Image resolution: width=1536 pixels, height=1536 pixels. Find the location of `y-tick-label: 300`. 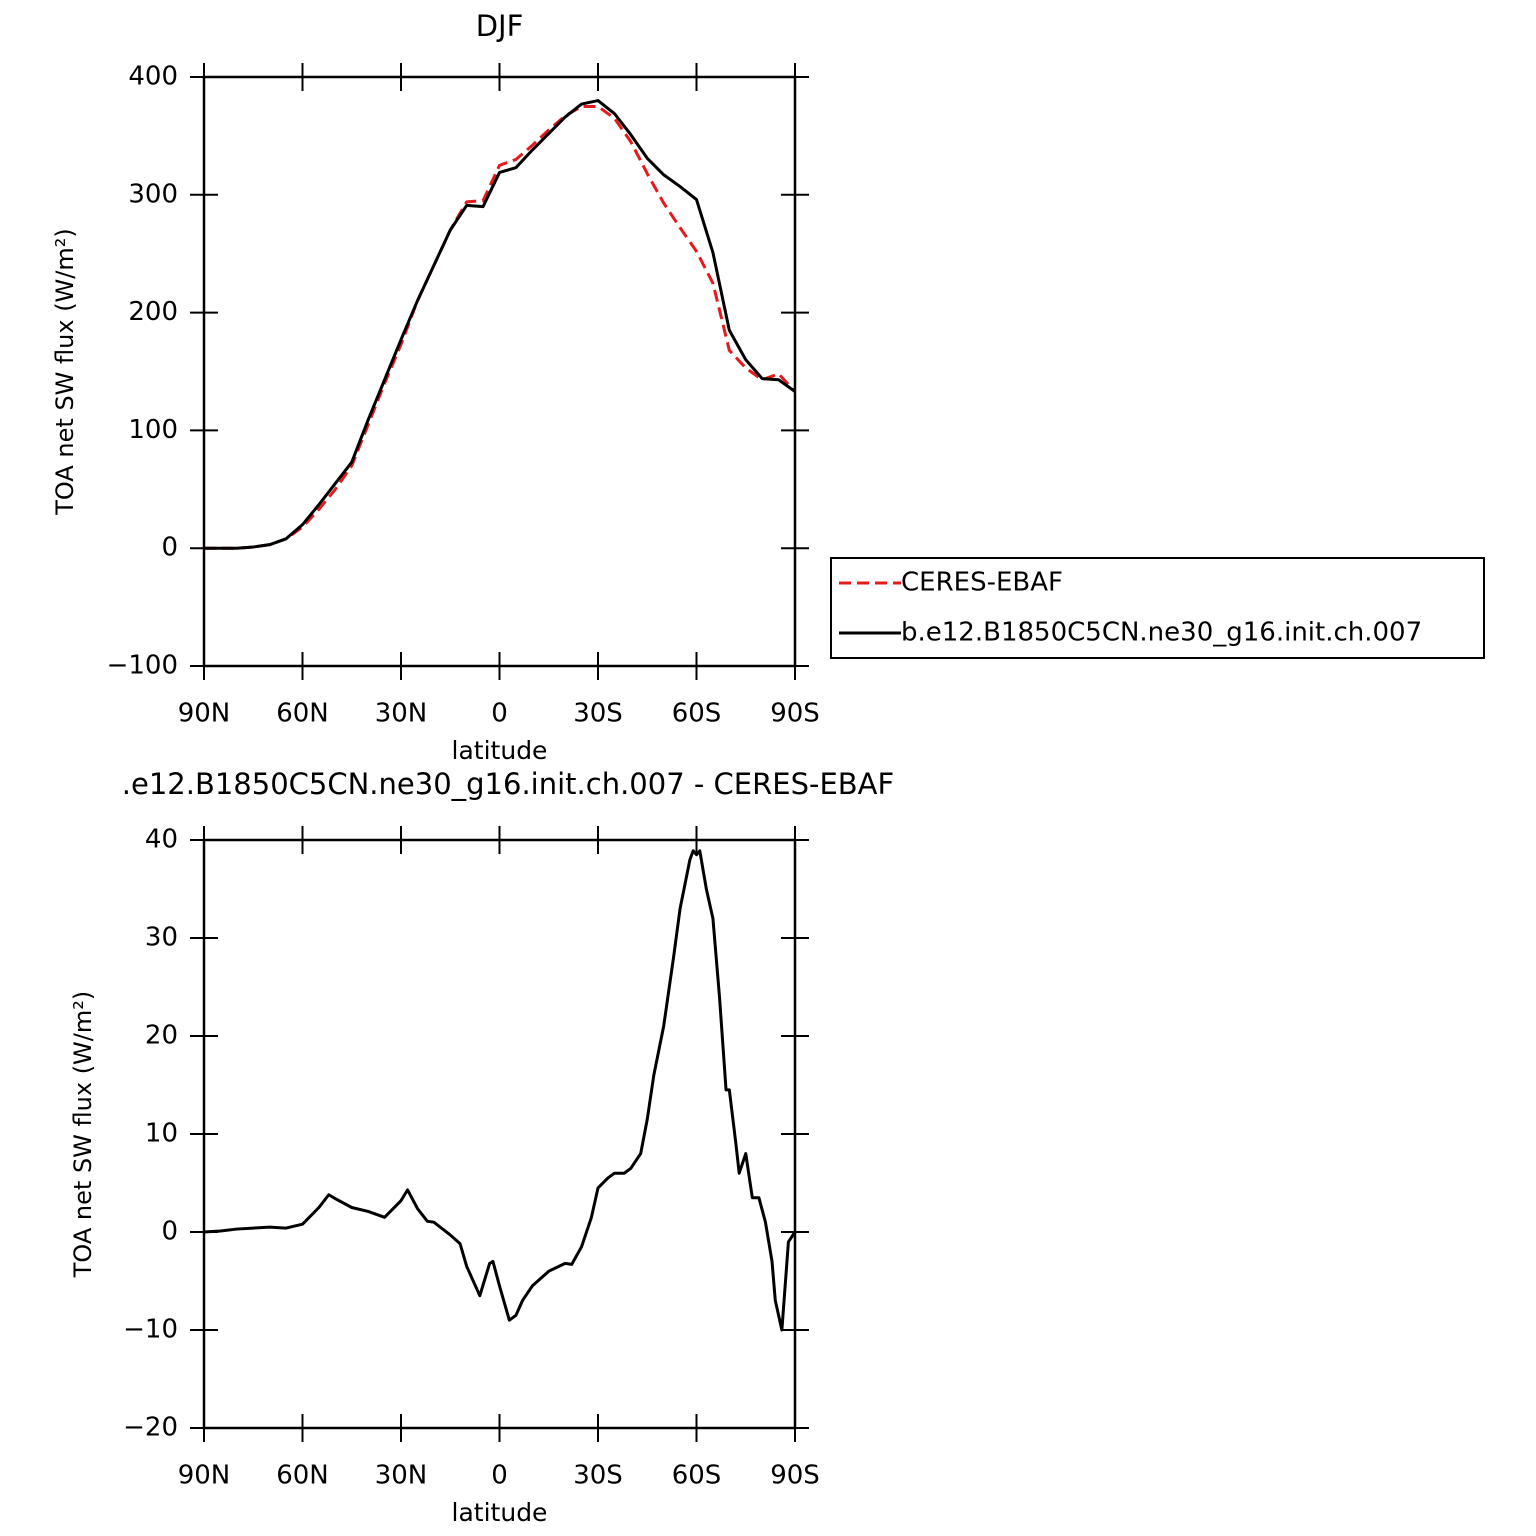

y-tick-label: 300 is located at coordinates (153, 194).